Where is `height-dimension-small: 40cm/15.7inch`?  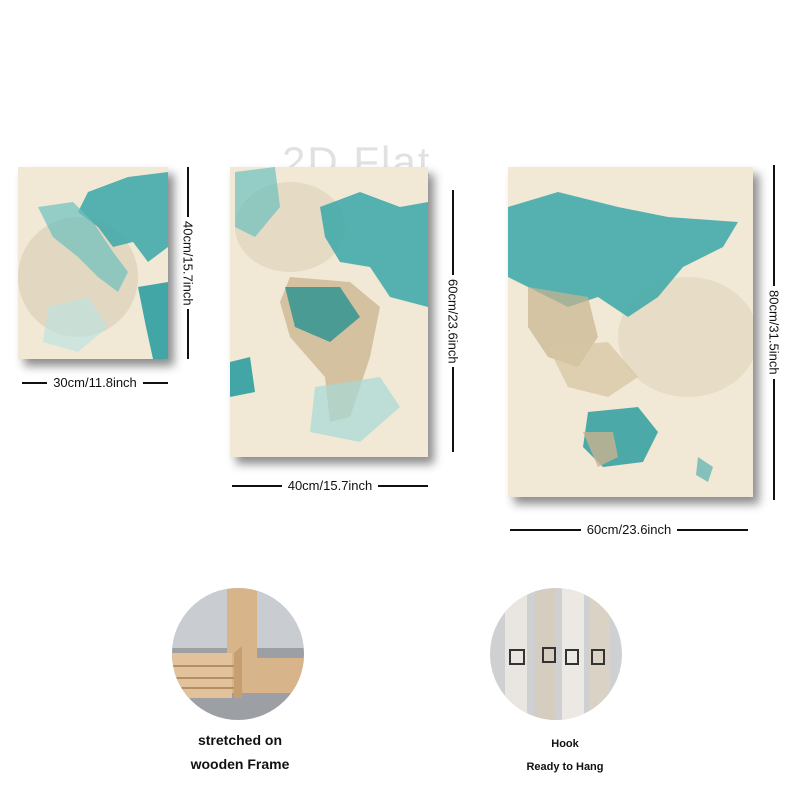 height-dimension-small: 40cm/15.7inch is located at coordinates (188, 263).